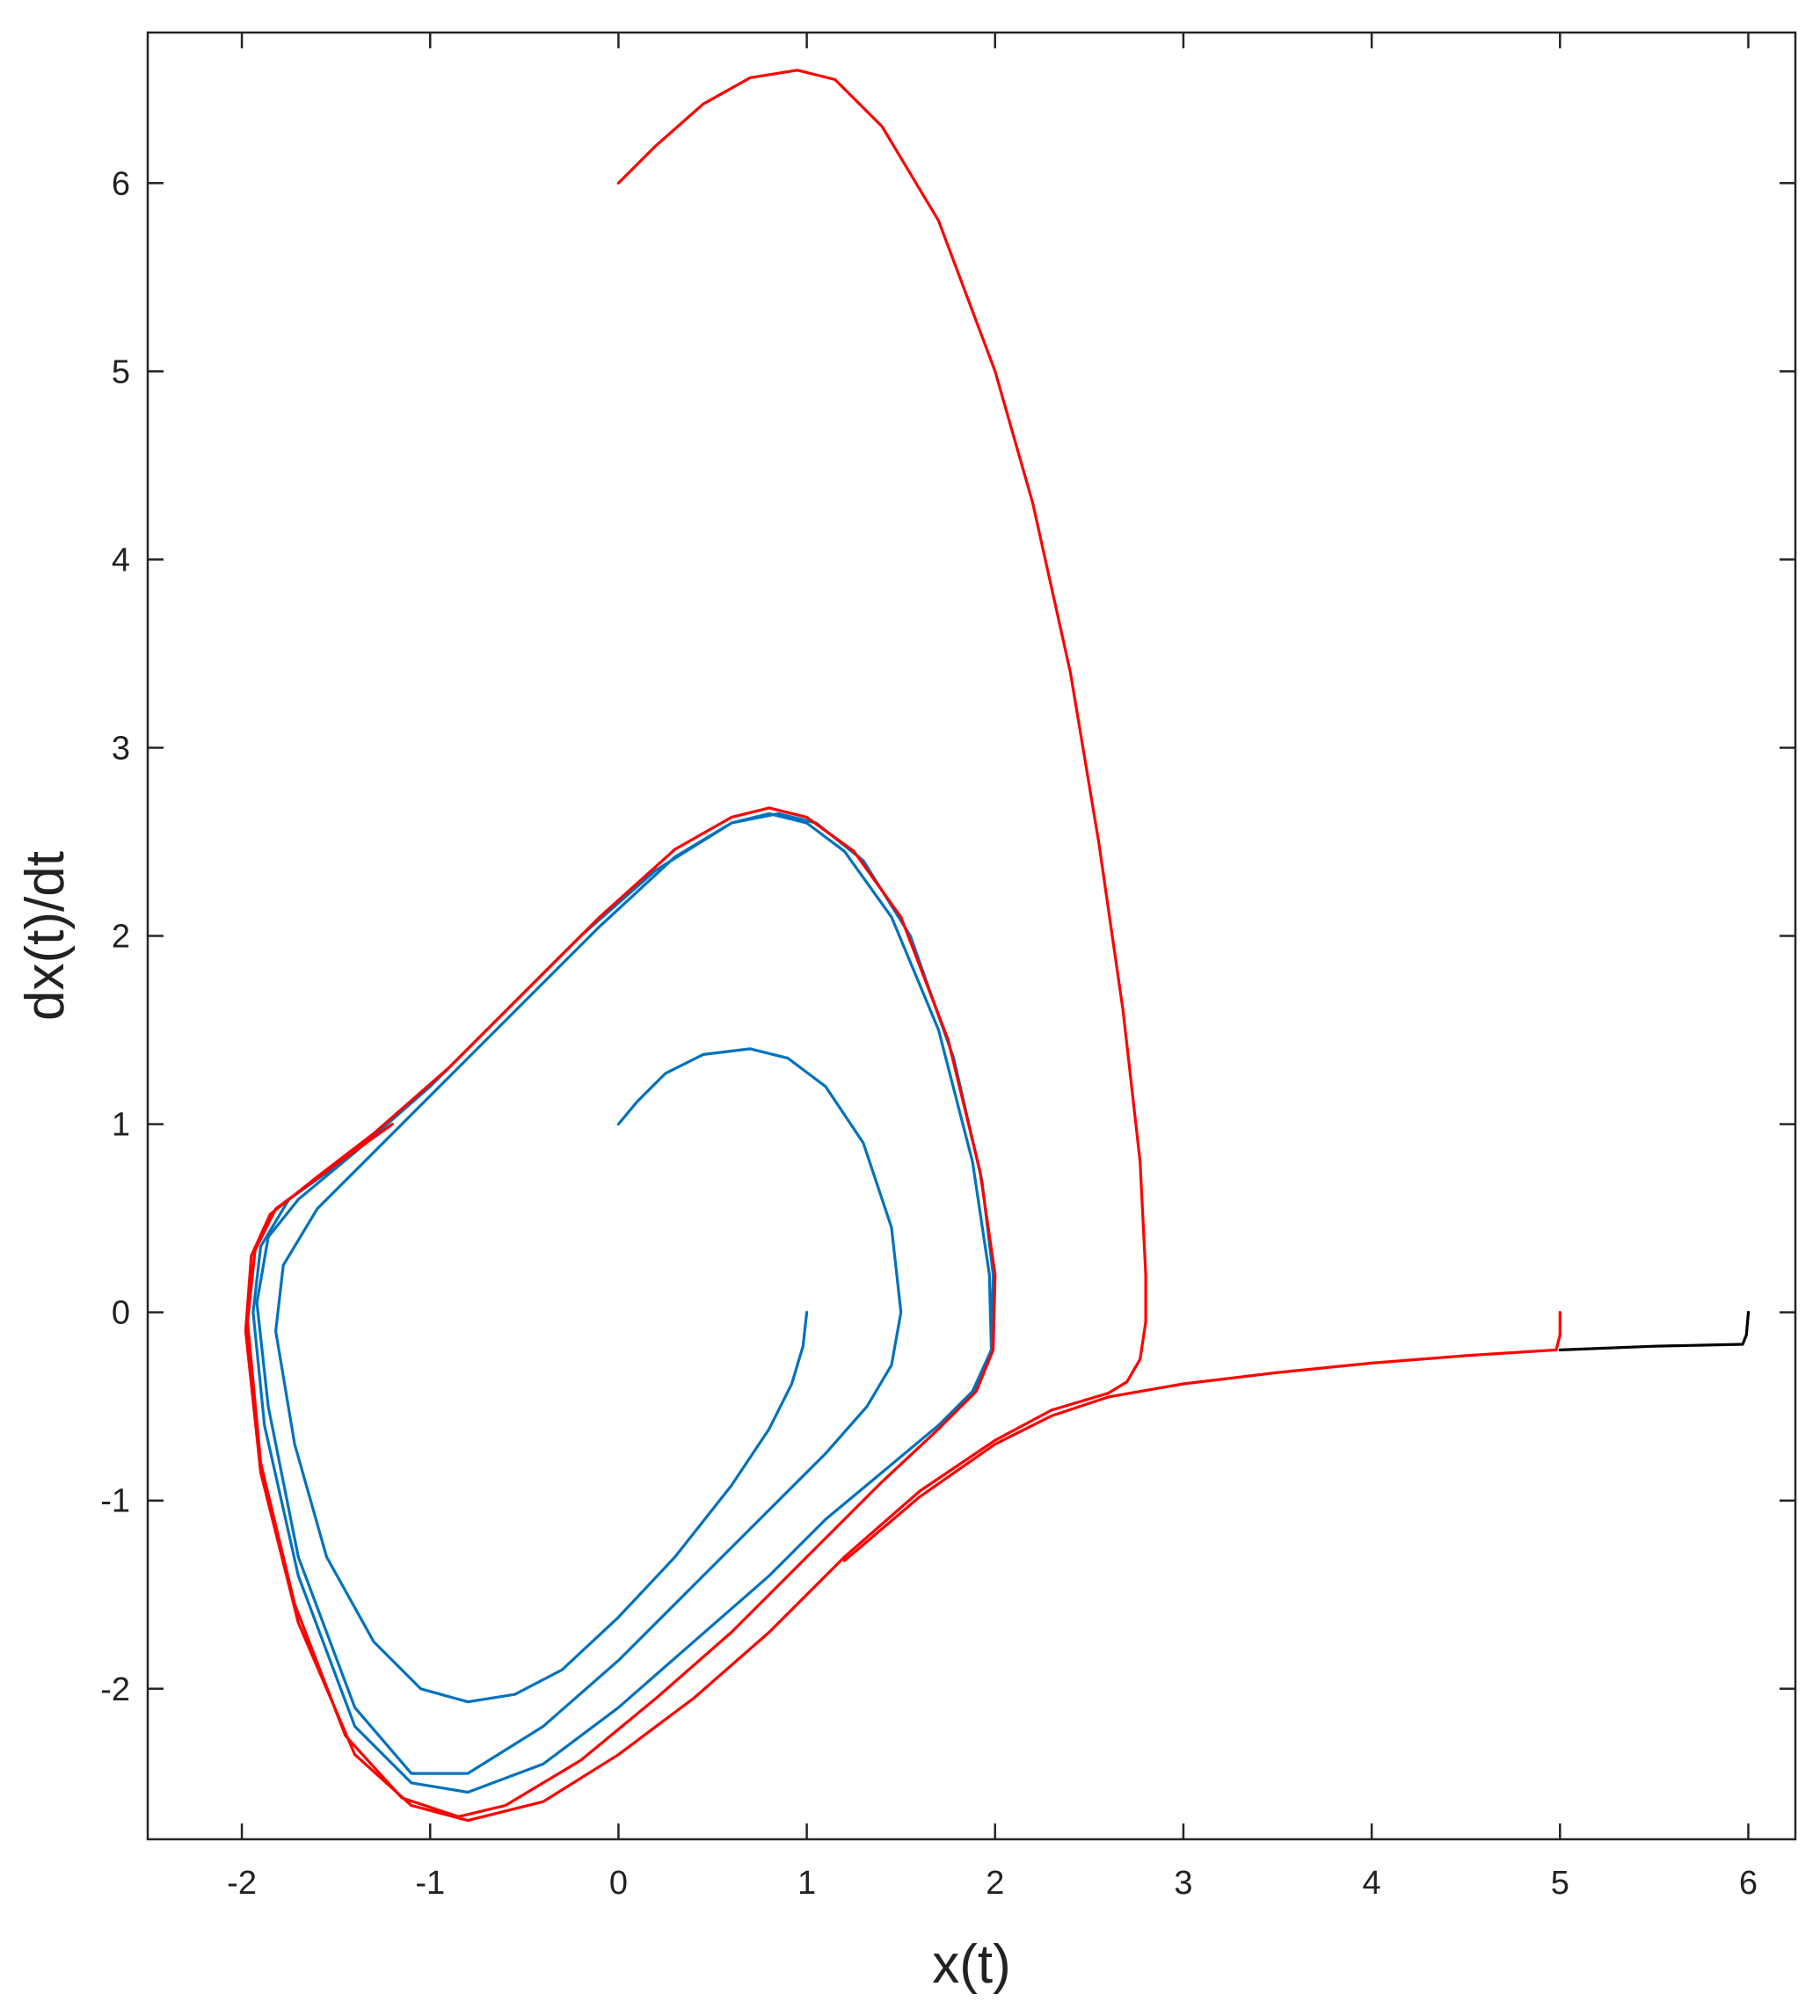  What do you see at coordinates (971, 1964) in the screenshot?
I see `x-axis-title: x(t)` at bounding box center [971, 1964].